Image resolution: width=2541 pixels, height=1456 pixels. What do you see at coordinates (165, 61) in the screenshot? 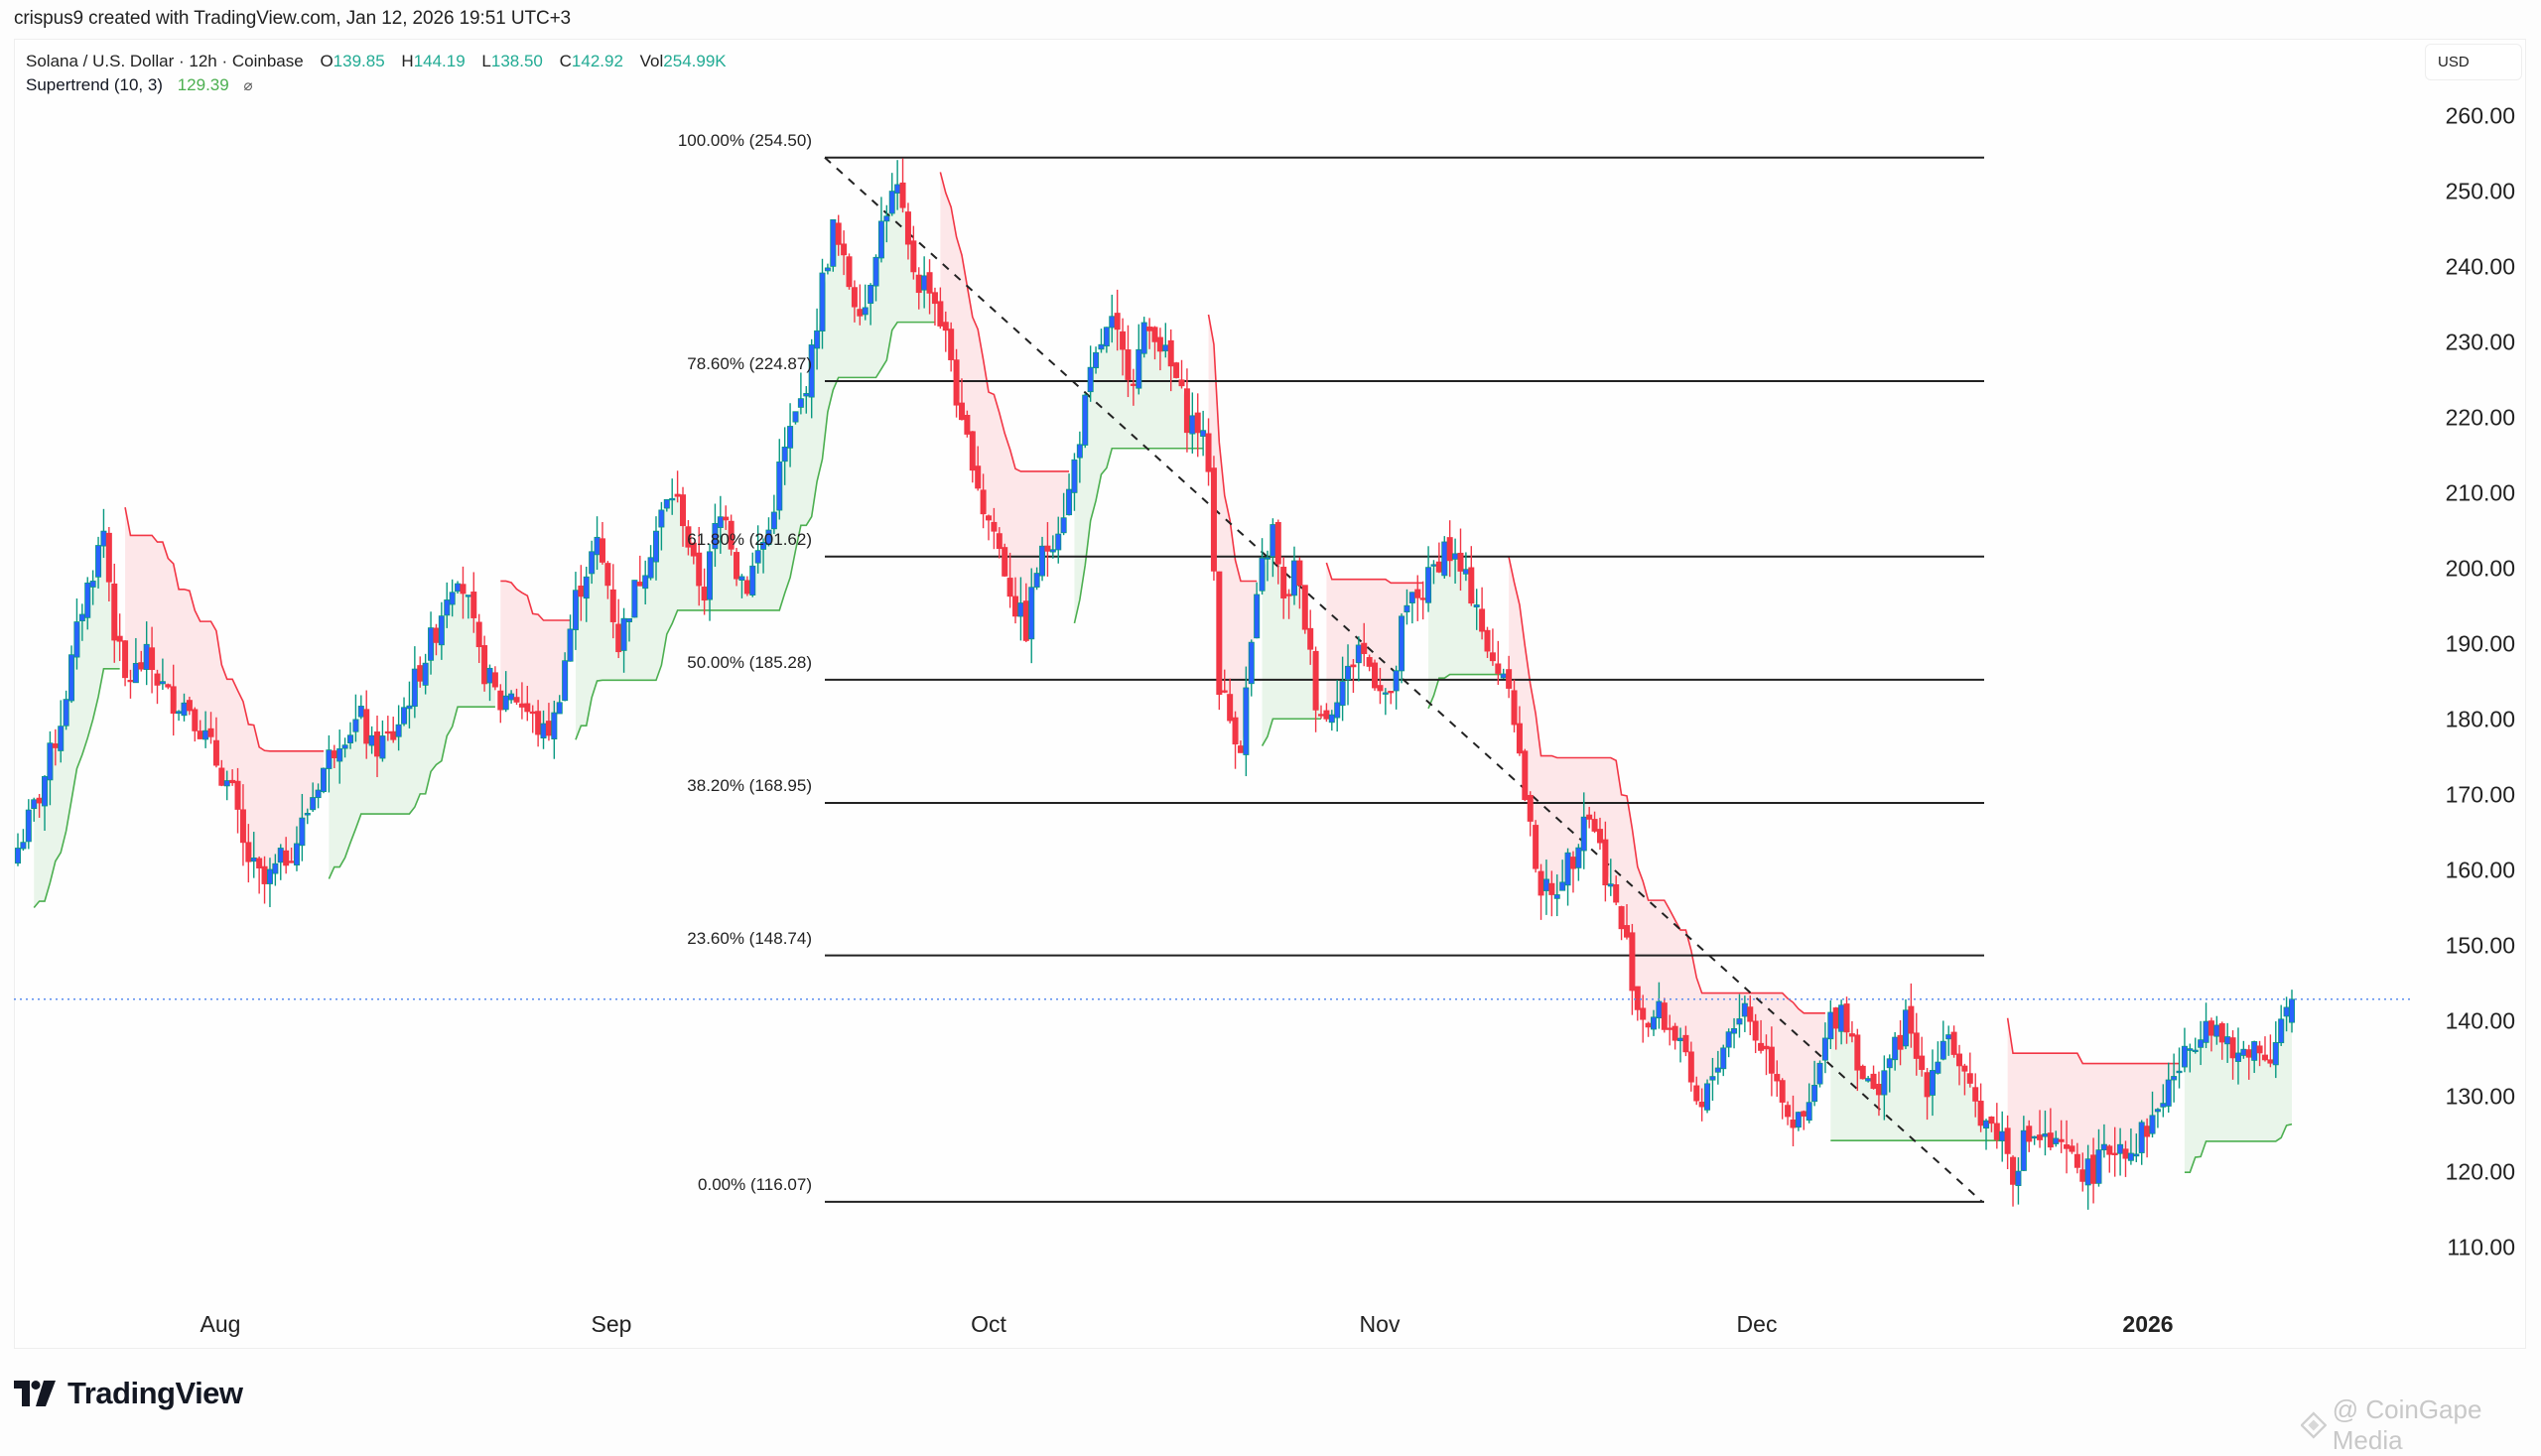
I see `symbol-title: Solana / U.S. Dollar · 12h · Coinbase` at bounding box center [165, 61].